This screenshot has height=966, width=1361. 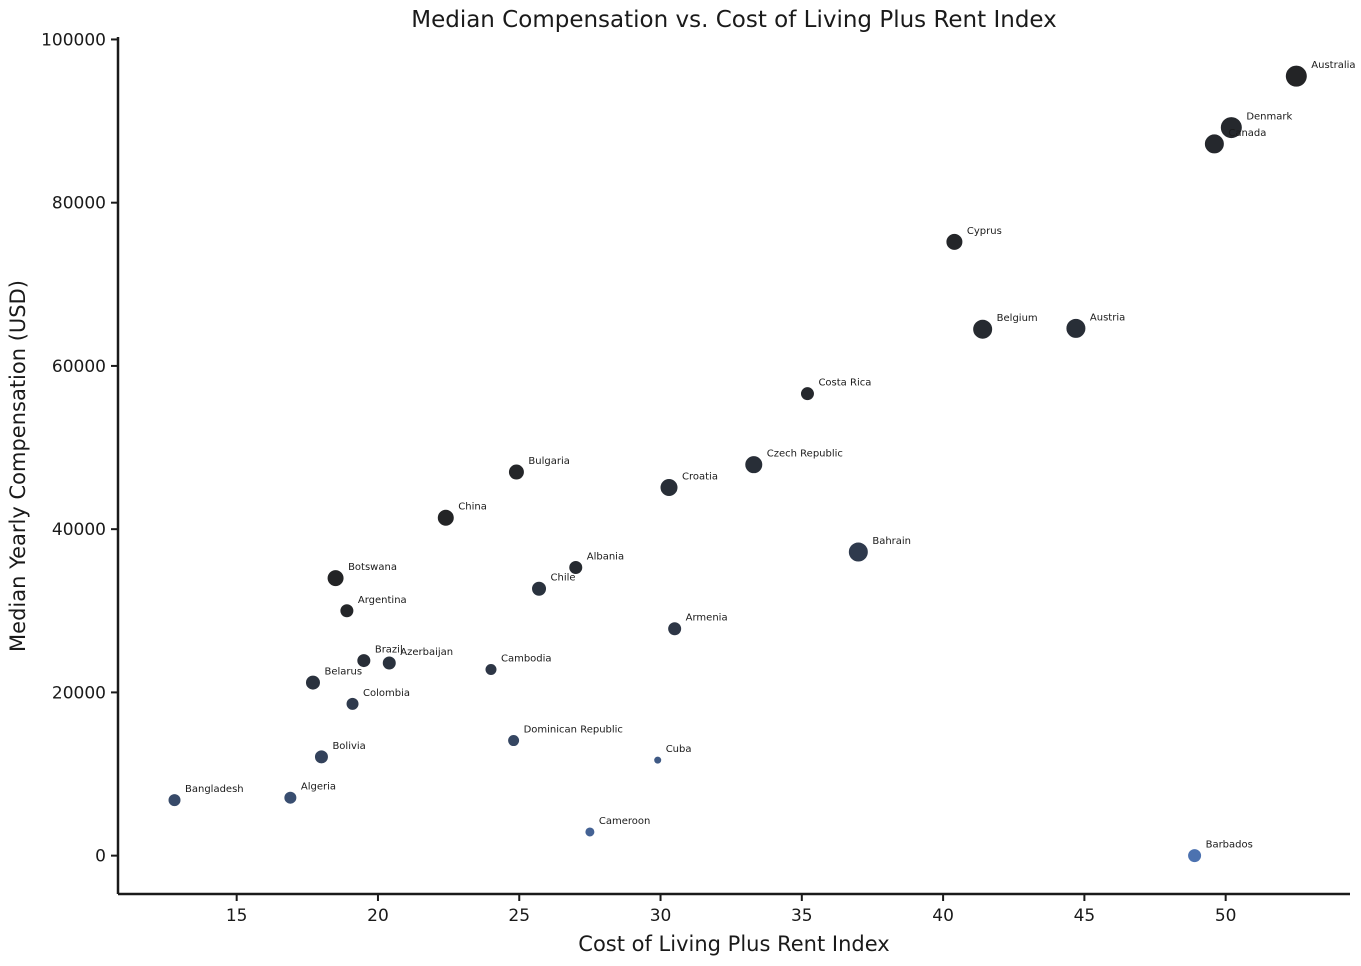 What do you see at coordinates (100, 857) in the screenshot?
I see `y-tick-label: 0` at bounding box center [100, 857].